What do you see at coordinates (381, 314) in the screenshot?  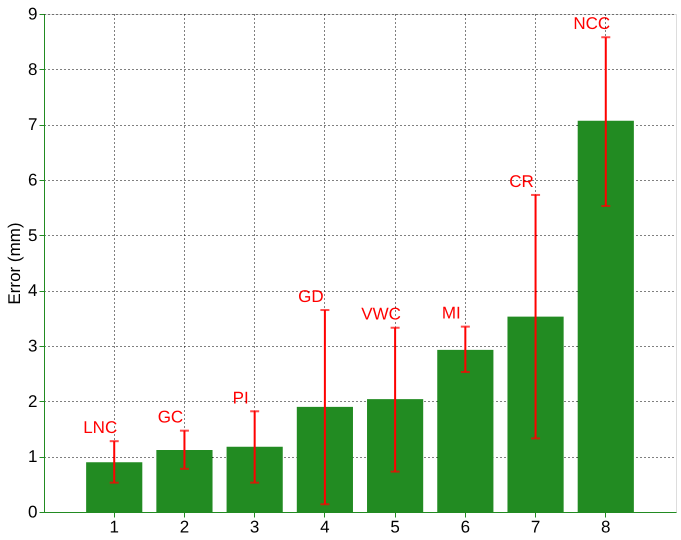 I see `annotation: VWC` at bounding box center [381, 314].